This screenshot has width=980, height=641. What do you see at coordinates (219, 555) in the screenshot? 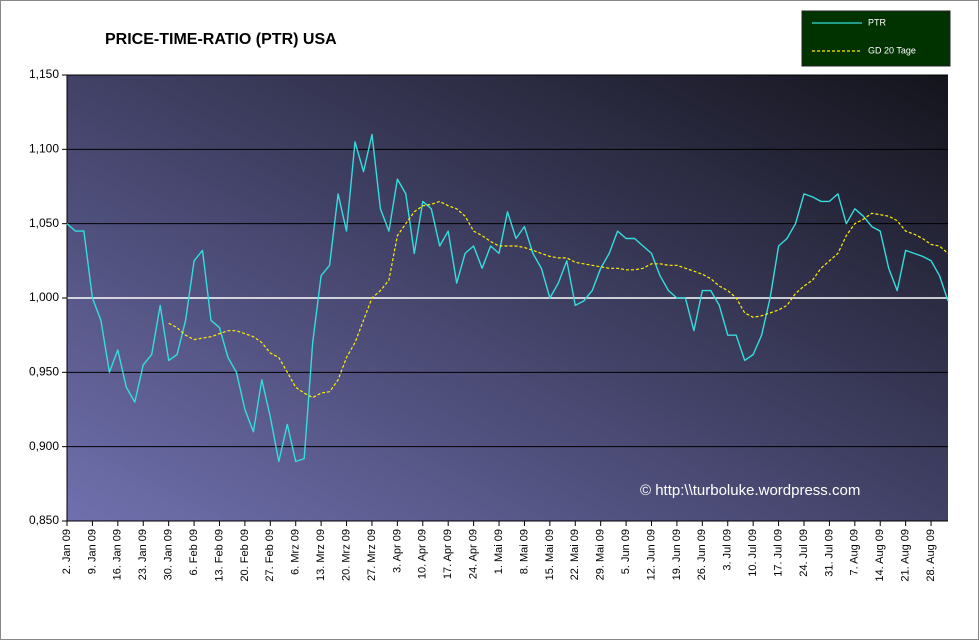
I see `x-tick-label: 13. Feb 09` at bounding box center [219, 555].